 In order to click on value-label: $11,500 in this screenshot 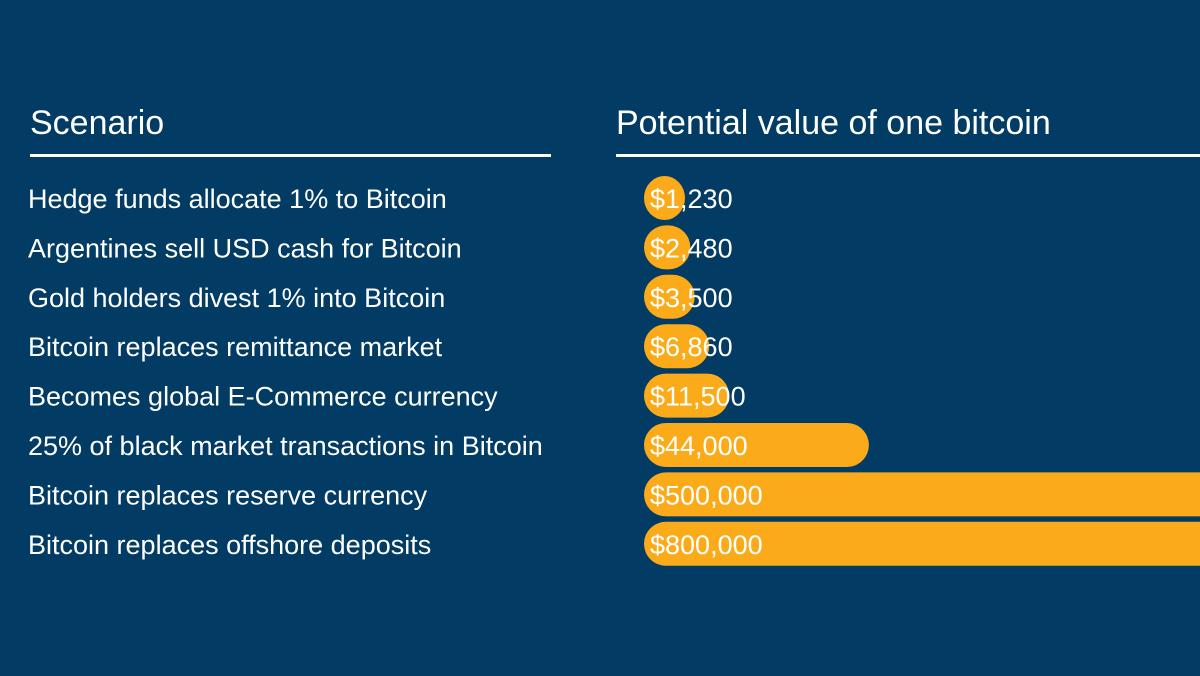, I will do `click(698, 397)`.